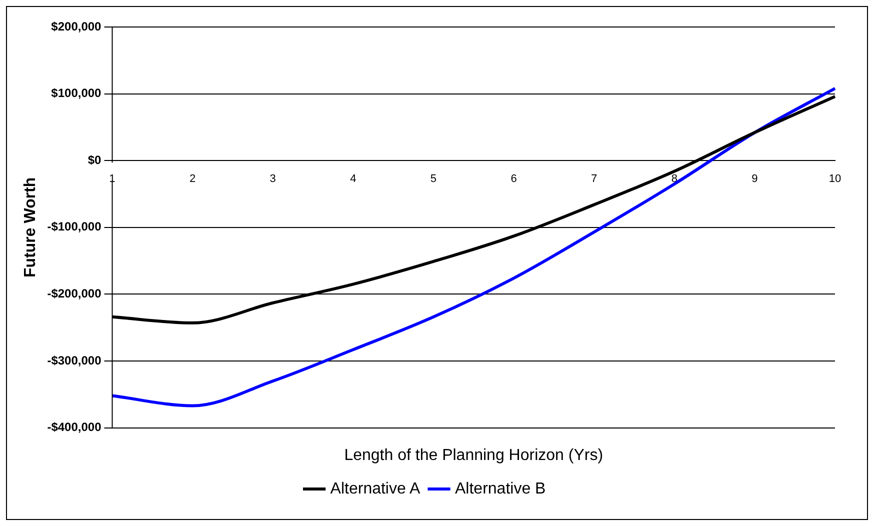 The width and height of the screenshot is (874, 526). I want to click on x-tick-label: 10, so click(835, 179).